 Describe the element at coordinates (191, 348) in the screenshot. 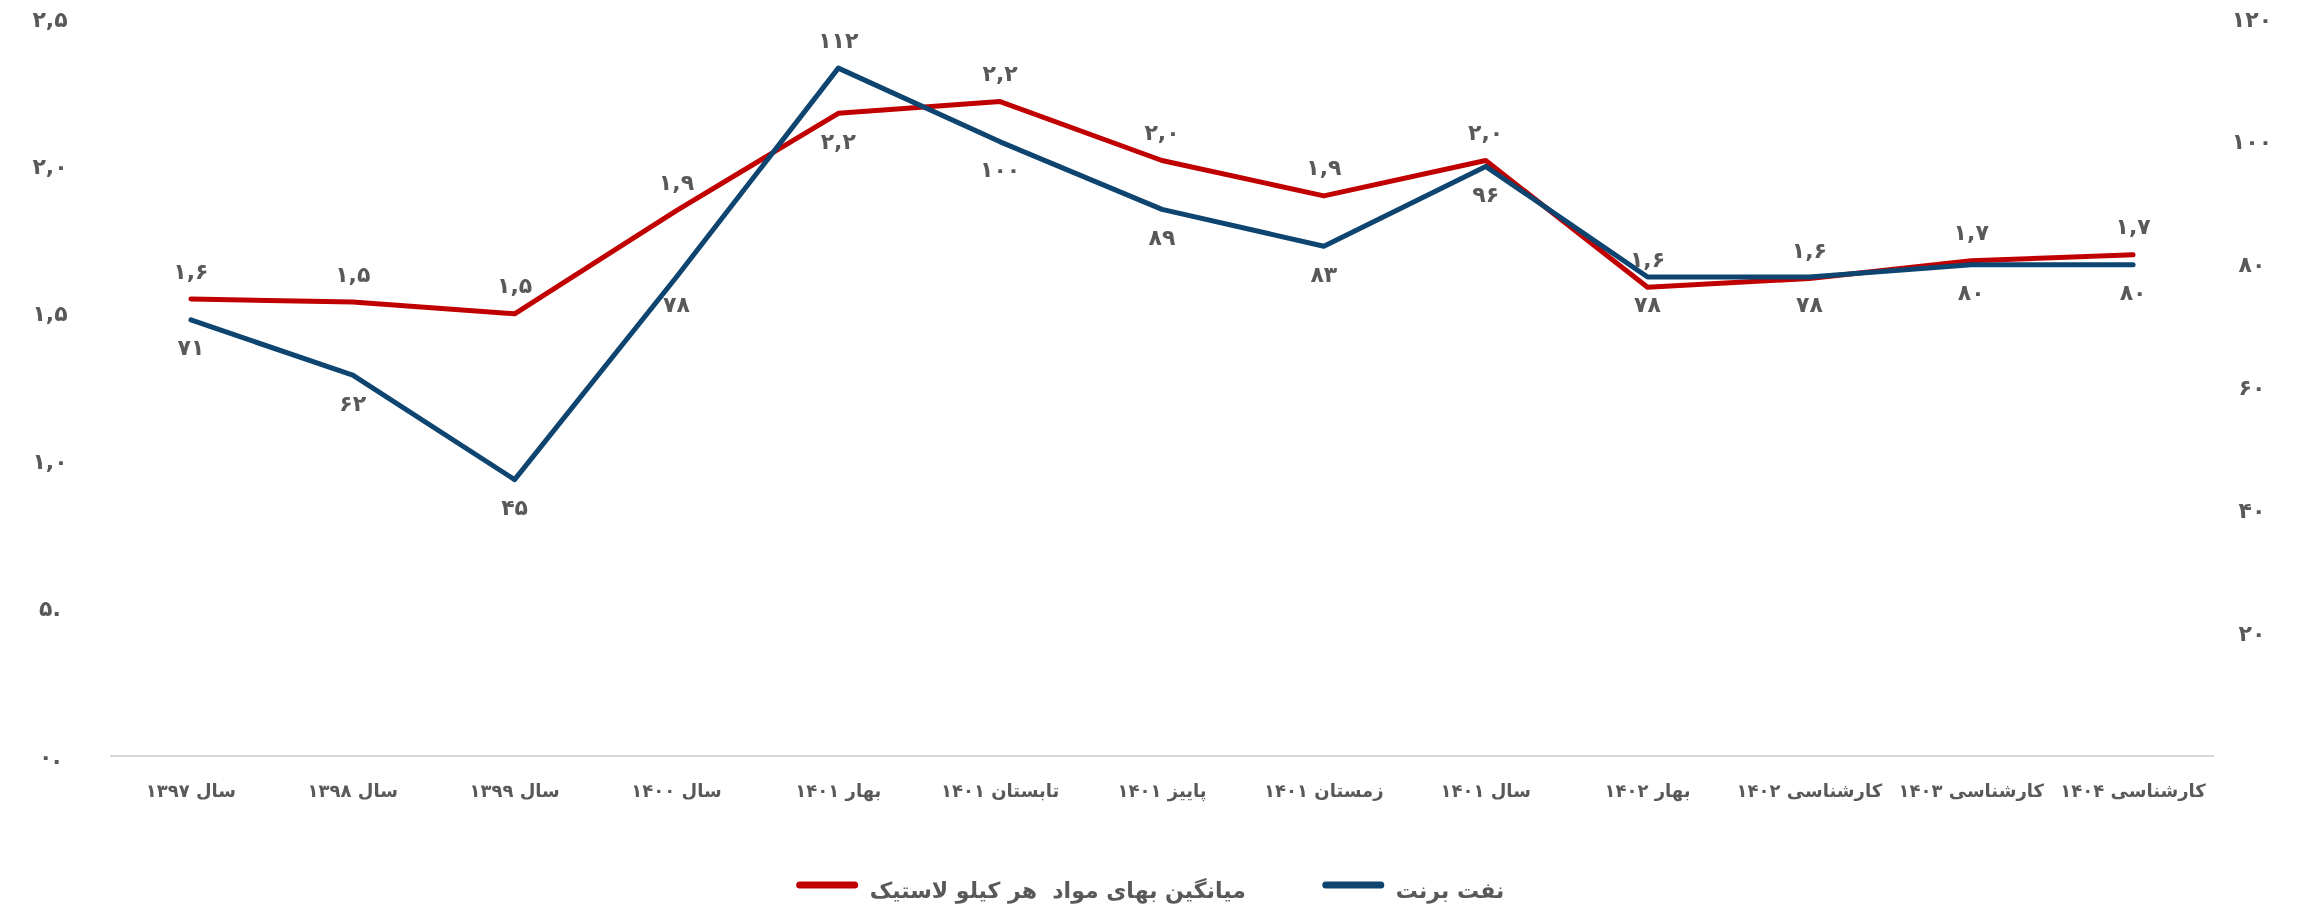

I see `label: ۷۱` at that location.